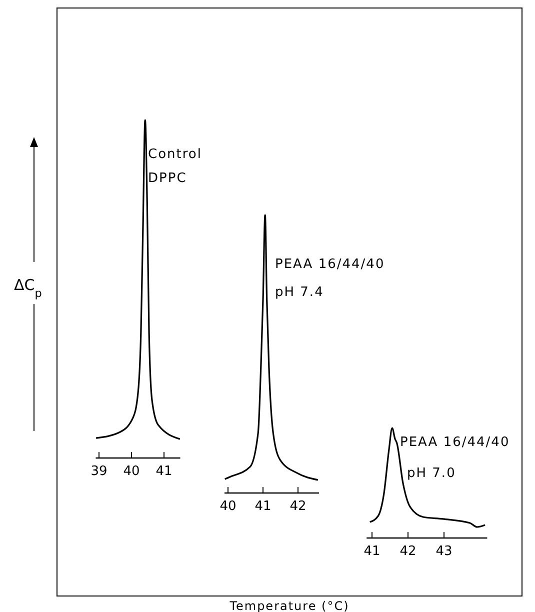 The image size is (535, 612). I want to click on annotation: pH 7.0, so click(431, 473).